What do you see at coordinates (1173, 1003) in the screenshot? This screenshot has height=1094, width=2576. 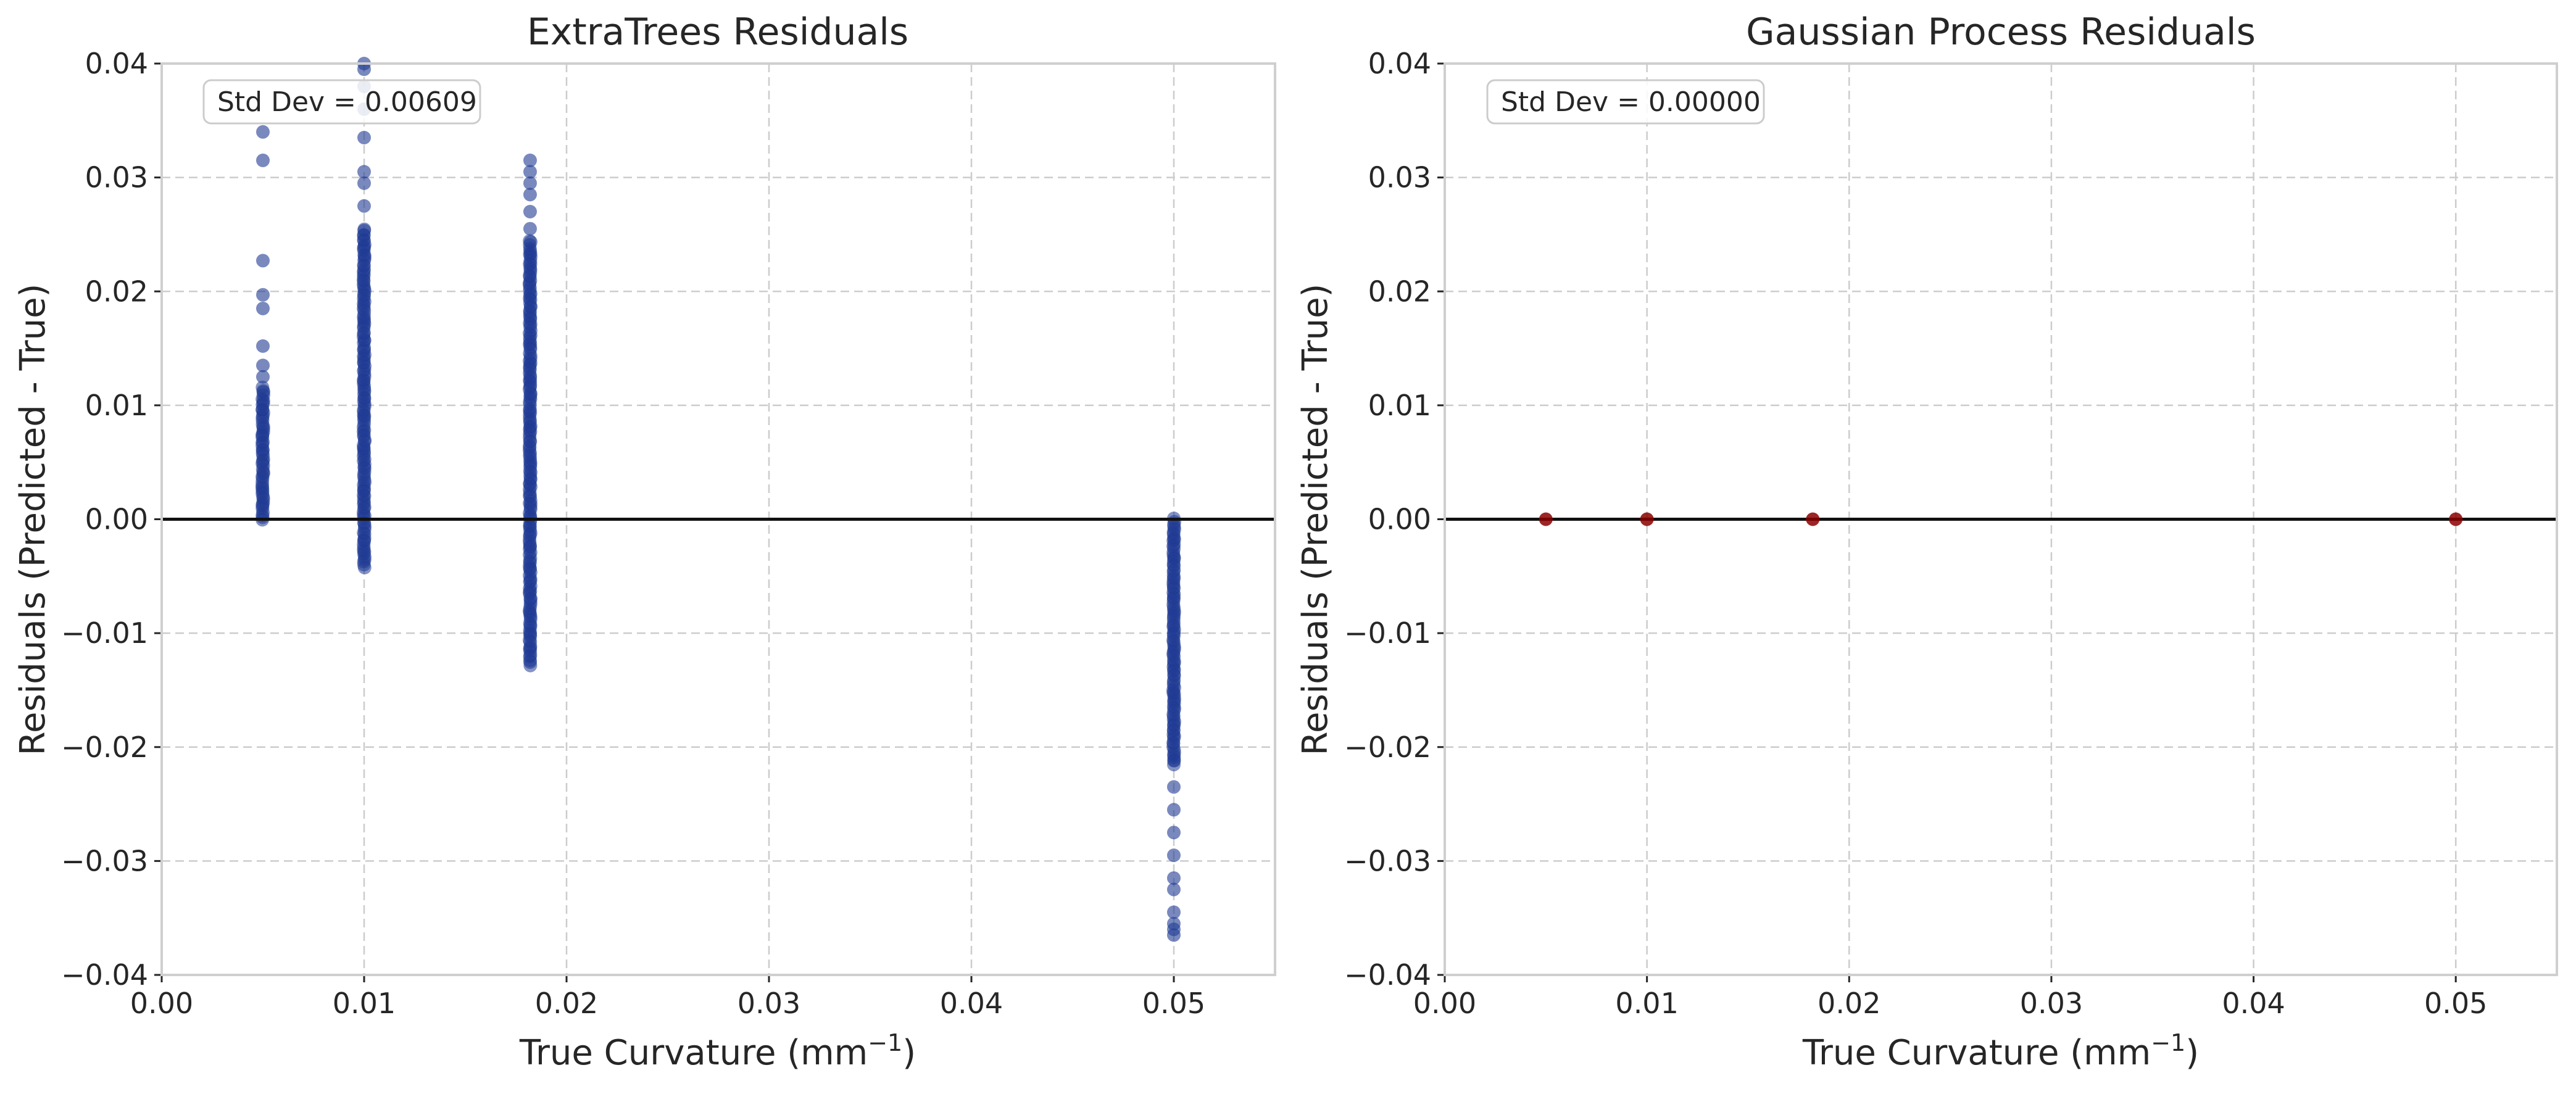 I see `extratrees-xtick-label: 0.05` at bounding box center [1173, 1003].